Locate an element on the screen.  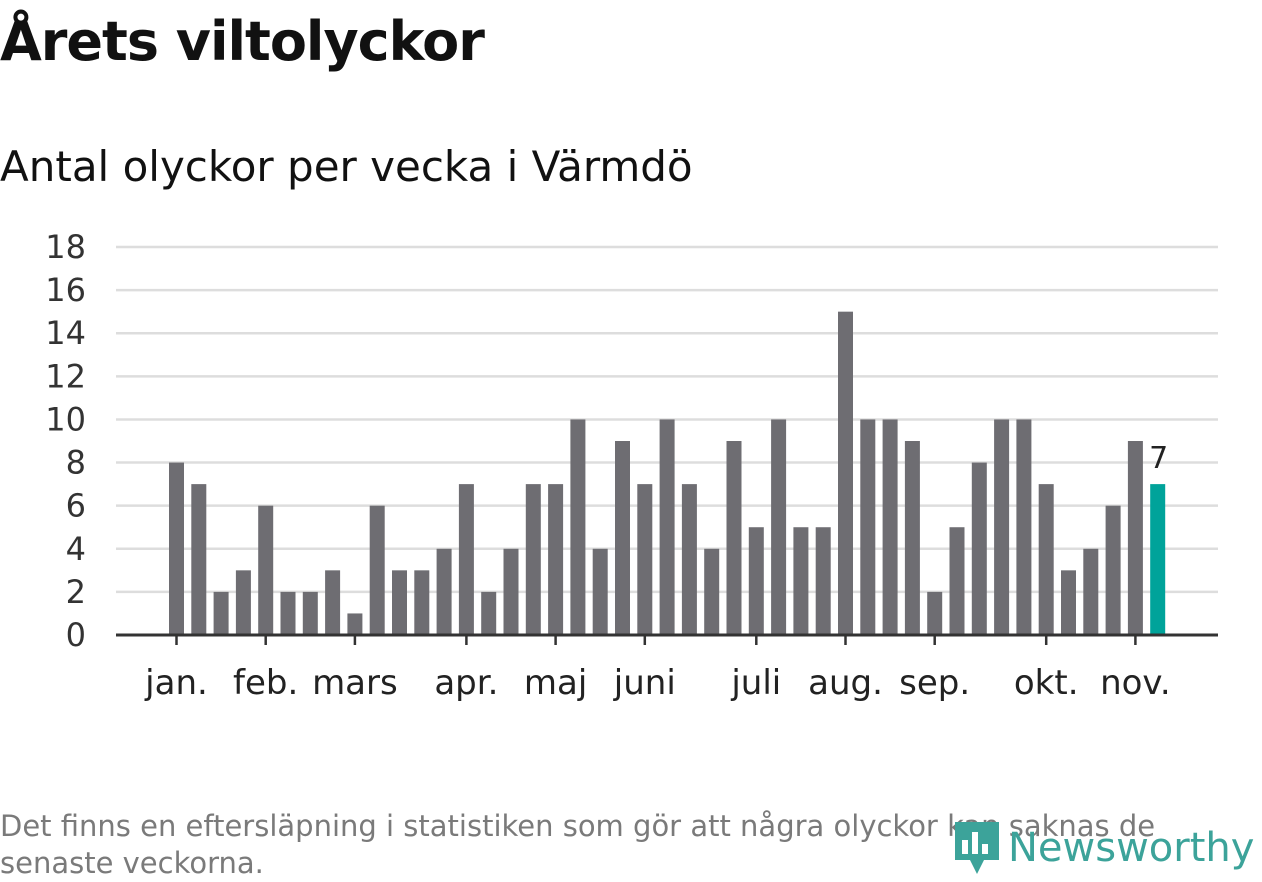
y-tick-label: 12 is located at coordinates (65, 376).